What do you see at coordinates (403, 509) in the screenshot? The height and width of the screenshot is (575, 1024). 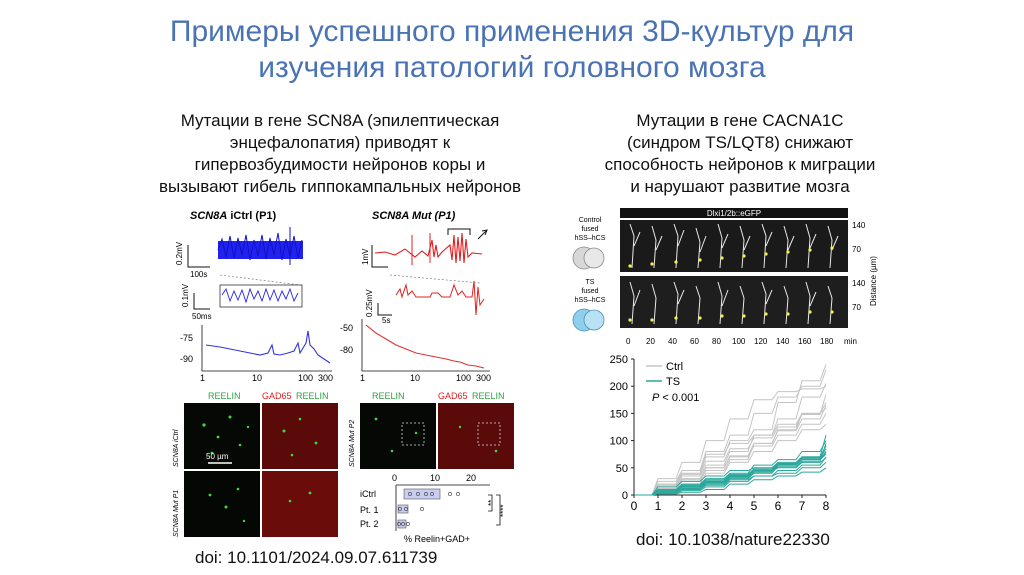 I see `pt1-box` at bounding box center [403, 509].